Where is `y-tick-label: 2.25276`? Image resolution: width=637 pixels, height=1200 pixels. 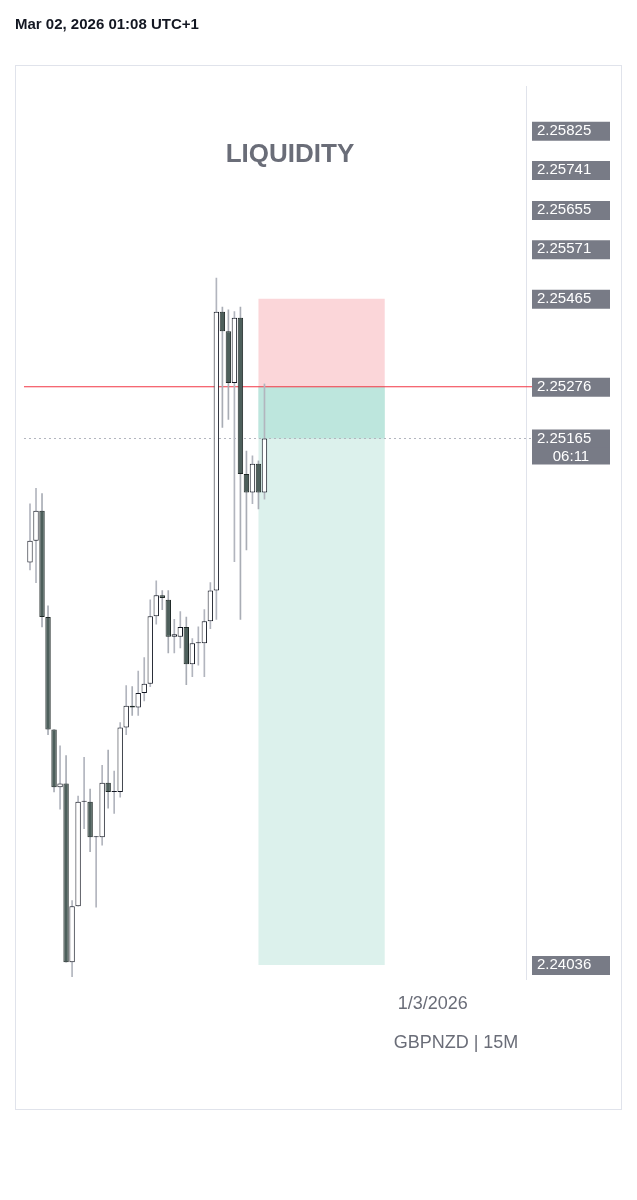 y-tick-label: 2.25276 is located at coordinates (564, 385).